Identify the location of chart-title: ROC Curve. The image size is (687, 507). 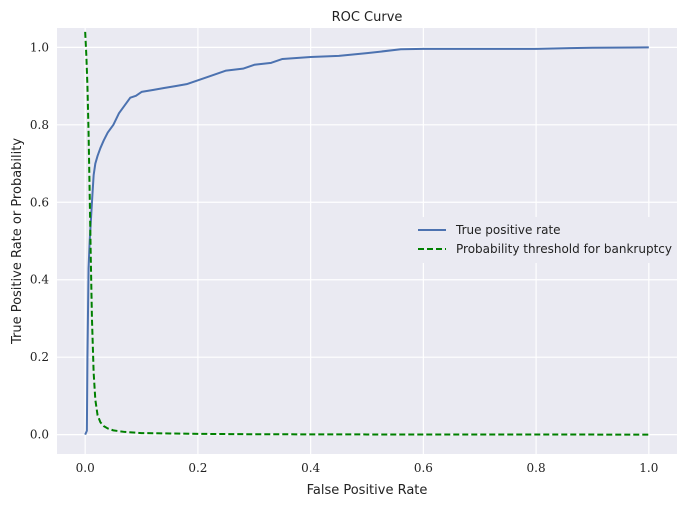
(367, 17).